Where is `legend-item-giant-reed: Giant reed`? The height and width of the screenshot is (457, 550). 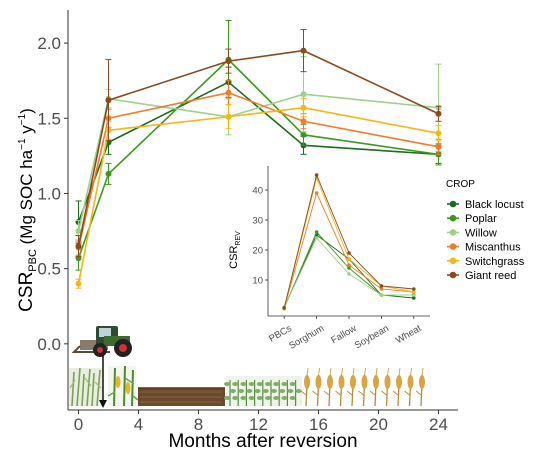 legend-item-giant-reed: Giant reed is located at coordinates (481, 276).